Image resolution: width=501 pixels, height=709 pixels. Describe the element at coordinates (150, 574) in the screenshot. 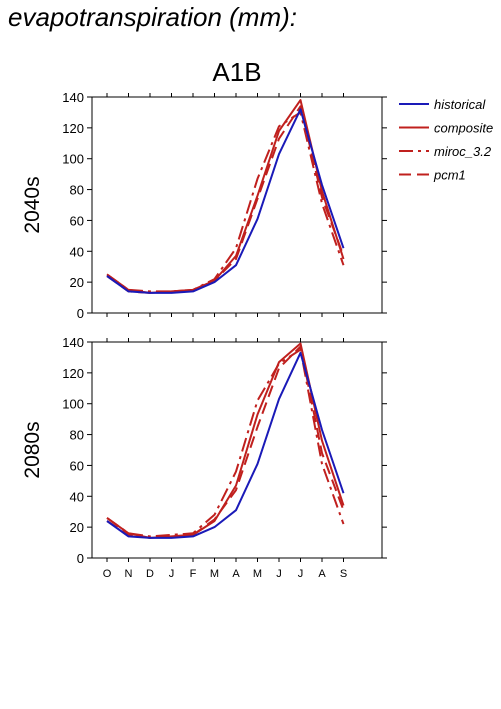

I see `x-tick-label: D` at that location.